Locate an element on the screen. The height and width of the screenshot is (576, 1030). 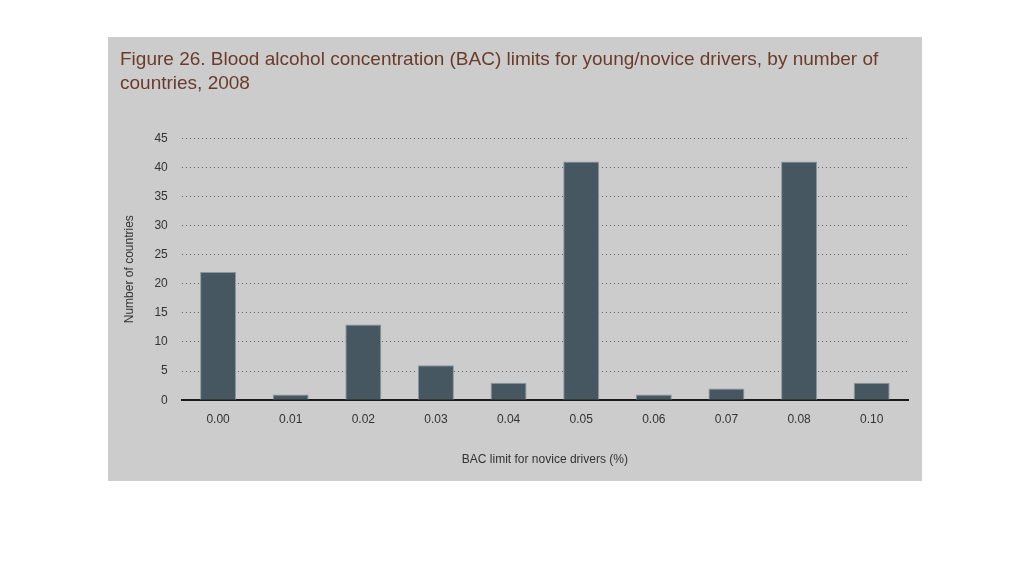
y-tick-label: 15 is located at coordinates (161, 312).